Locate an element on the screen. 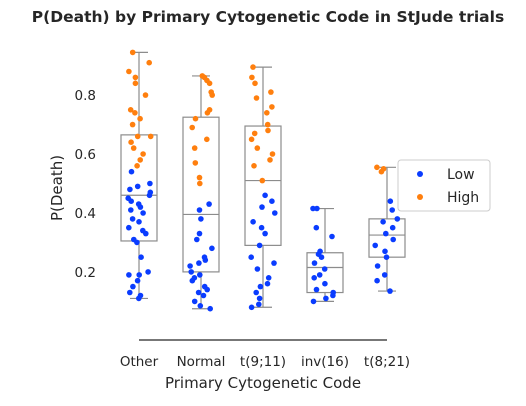  x-tick-label: Other is located at coordinates (139, 362).